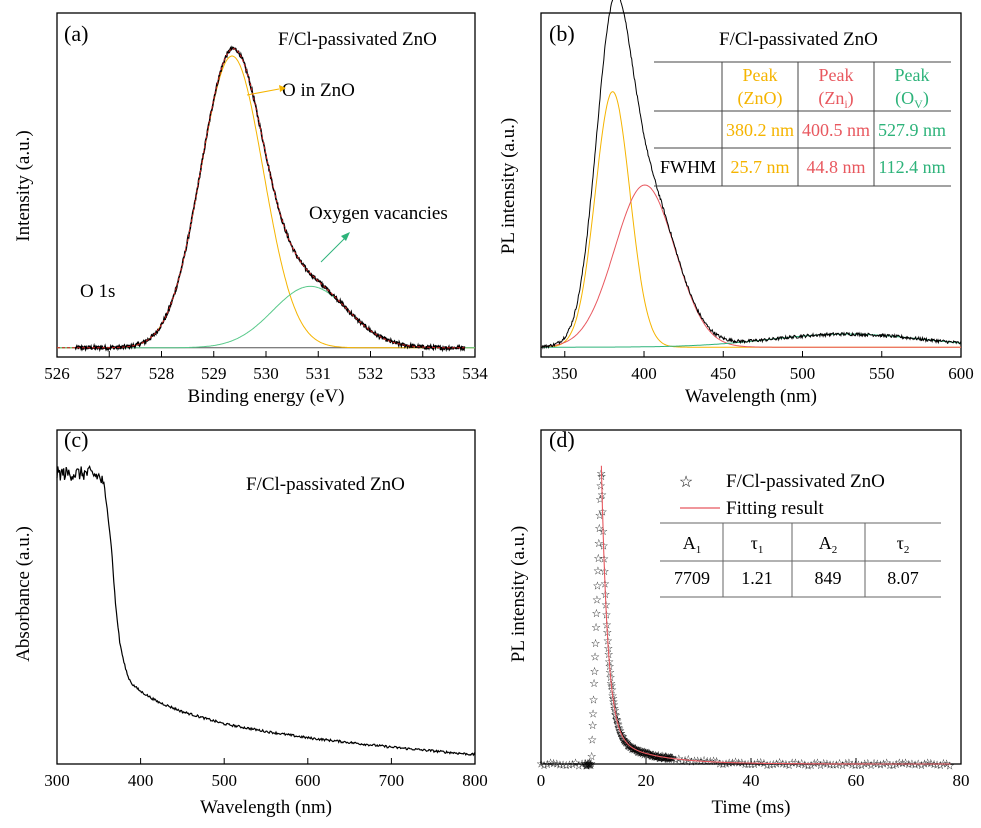 Image resolution: width=981 pixels, height=828 pixels. What do you see at coordinates (97, 291) in the screenshot?
I see `panel-a-o1s-label: O 1s` at bounding box center [97, 291].